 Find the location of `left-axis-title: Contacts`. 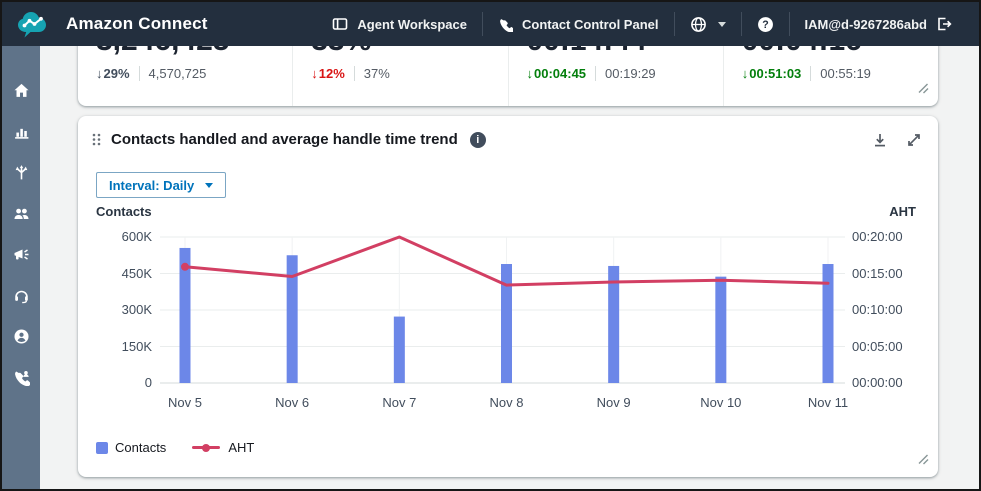

left-axis-title: Contacts is located at coordinates (124, 211).